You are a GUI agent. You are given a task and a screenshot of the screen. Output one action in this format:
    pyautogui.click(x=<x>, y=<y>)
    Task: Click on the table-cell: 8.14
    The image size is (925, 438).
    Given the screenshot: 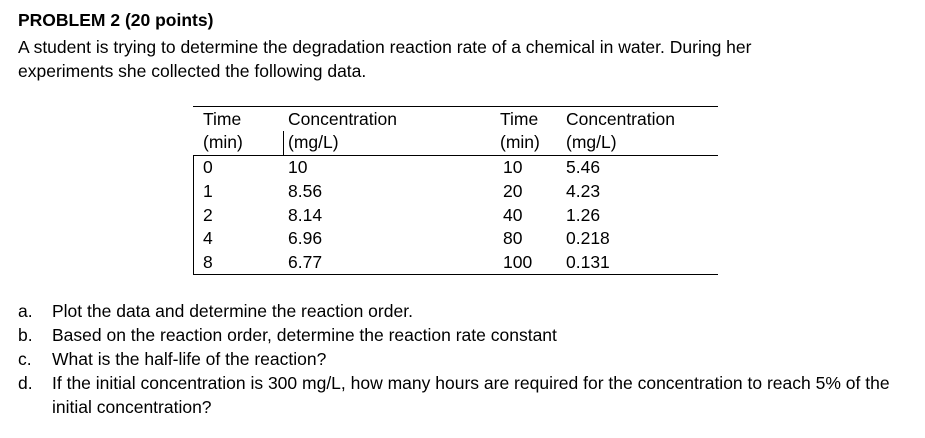 What is the action you would take?
    pyautogui.click(x=305, y=214)
    